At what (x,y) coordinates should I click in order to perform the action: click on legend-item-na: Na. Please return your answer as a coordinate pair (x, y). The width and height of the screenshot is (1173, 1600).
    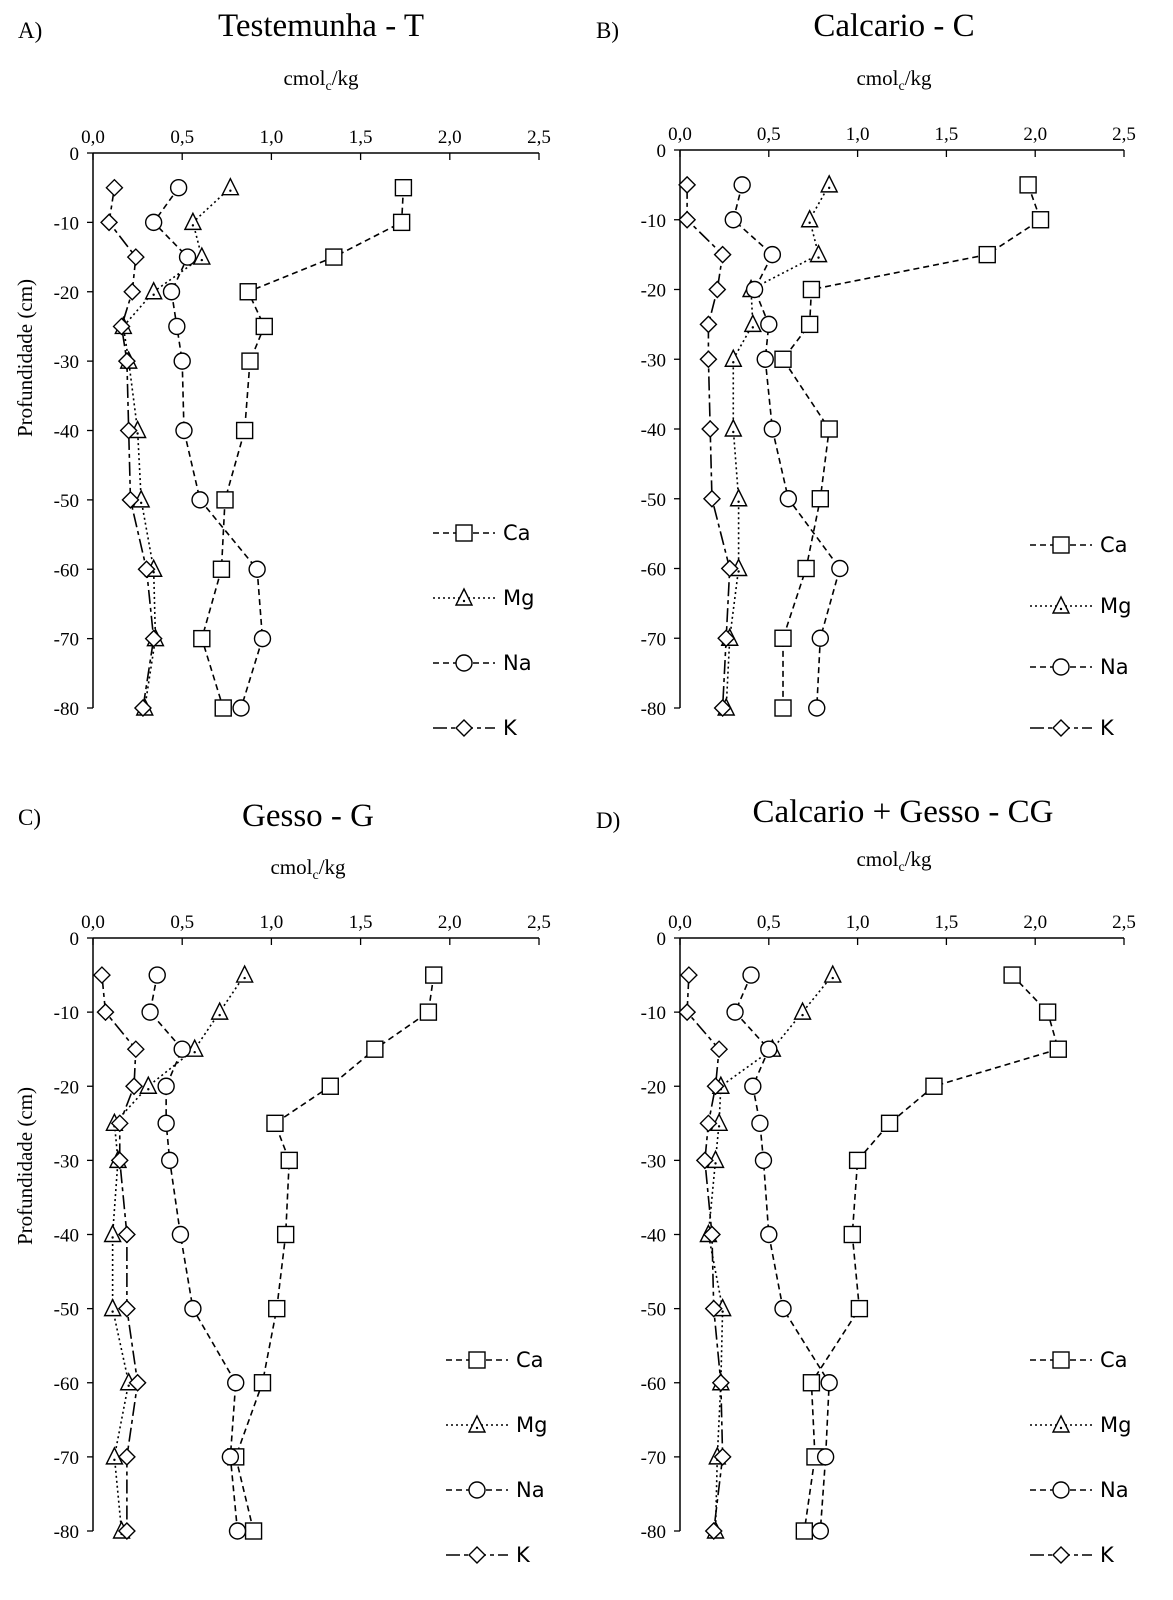
    Looking at the image, I should click on (482, 663).